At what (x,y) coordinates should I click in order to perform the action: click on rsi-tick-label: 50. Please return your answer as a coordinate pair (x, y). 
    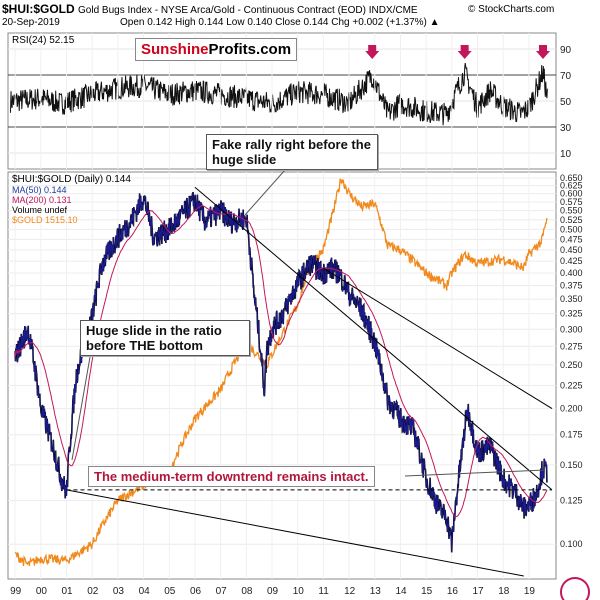
    Looking at the image, I should click on (566, 102).